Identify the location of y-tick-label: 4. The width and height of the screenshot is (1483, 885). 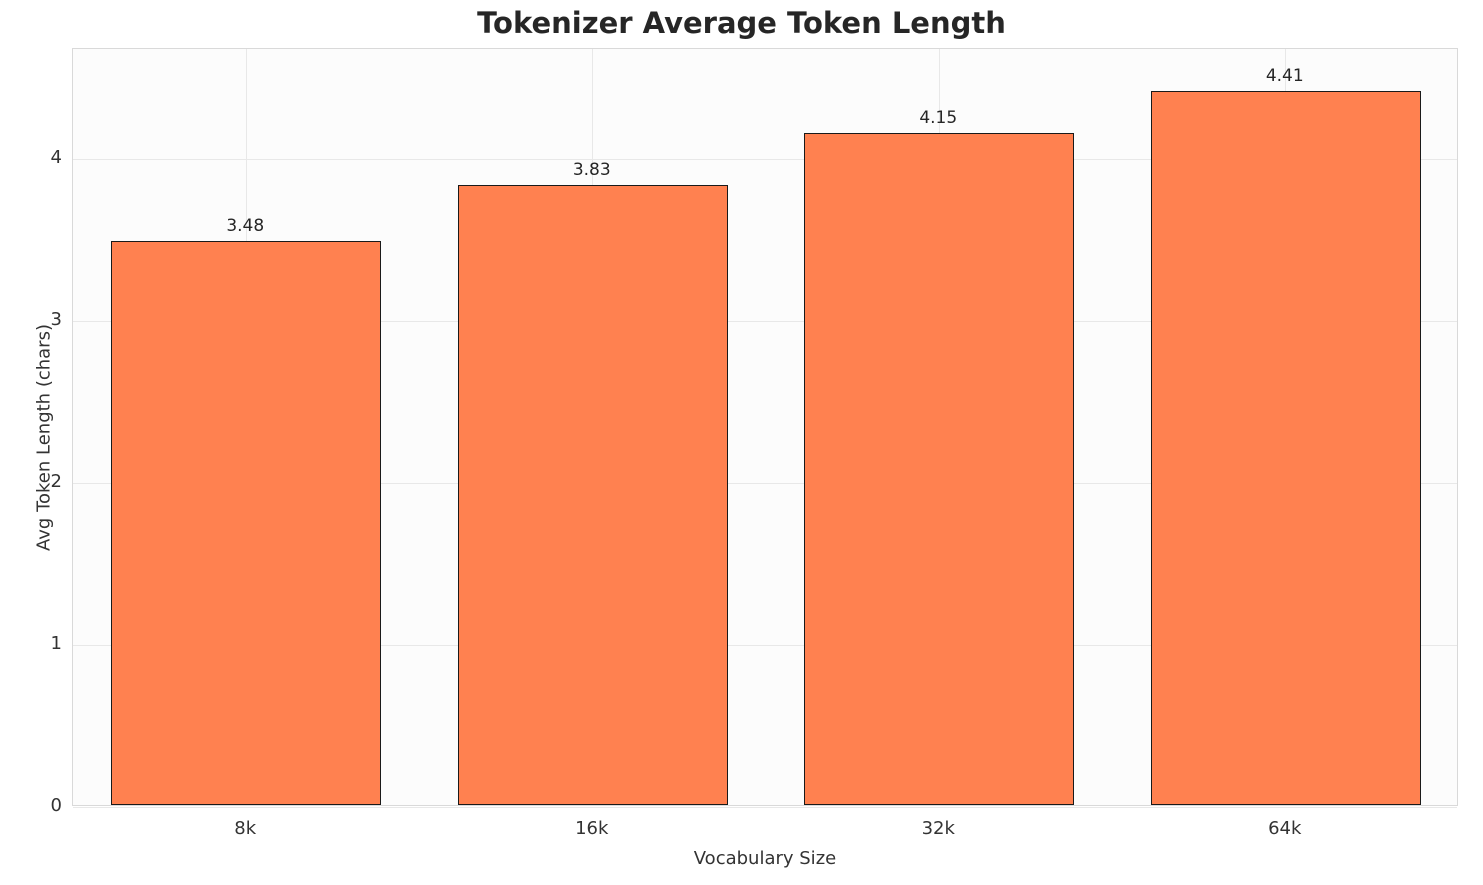
(56, 158).